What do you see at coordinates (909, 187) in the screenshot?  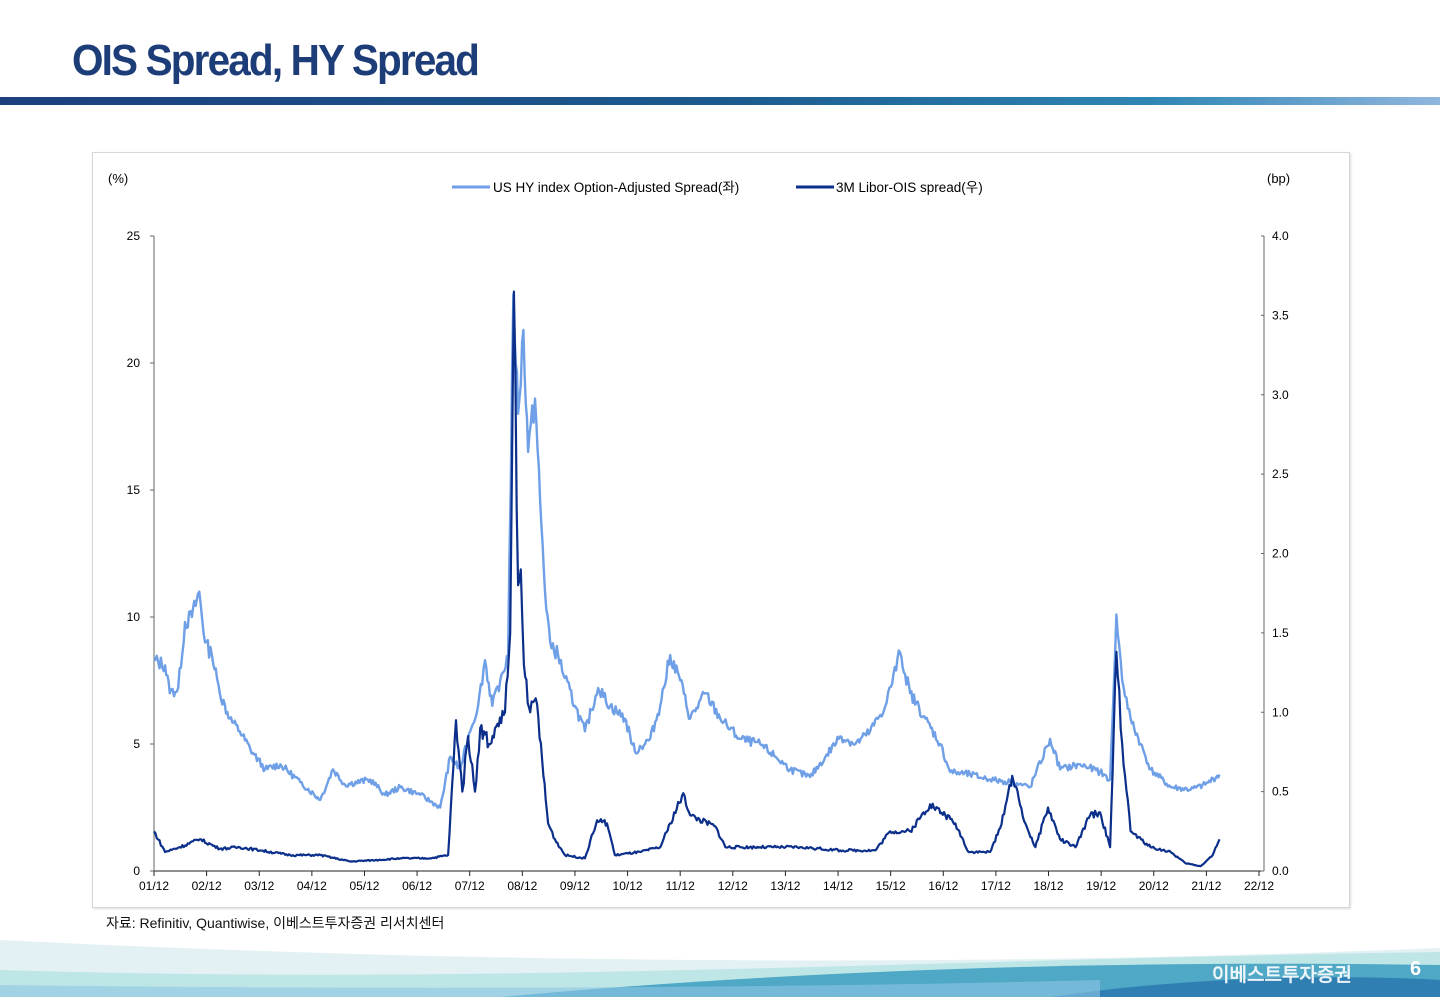 I see `legend-label-ois: 3M Libor-OIS spread(우)` at bounding box center [909, 187].